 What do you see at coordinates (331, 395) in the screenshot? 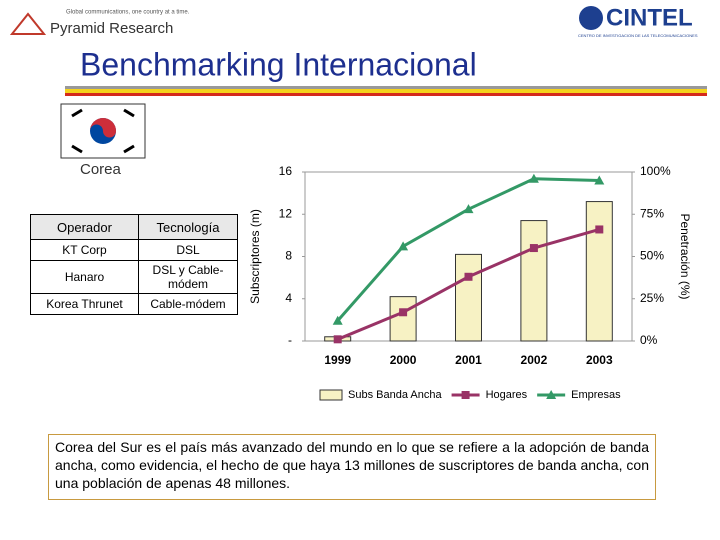
I see `legend-swatch` at bounding box center [331, 395].